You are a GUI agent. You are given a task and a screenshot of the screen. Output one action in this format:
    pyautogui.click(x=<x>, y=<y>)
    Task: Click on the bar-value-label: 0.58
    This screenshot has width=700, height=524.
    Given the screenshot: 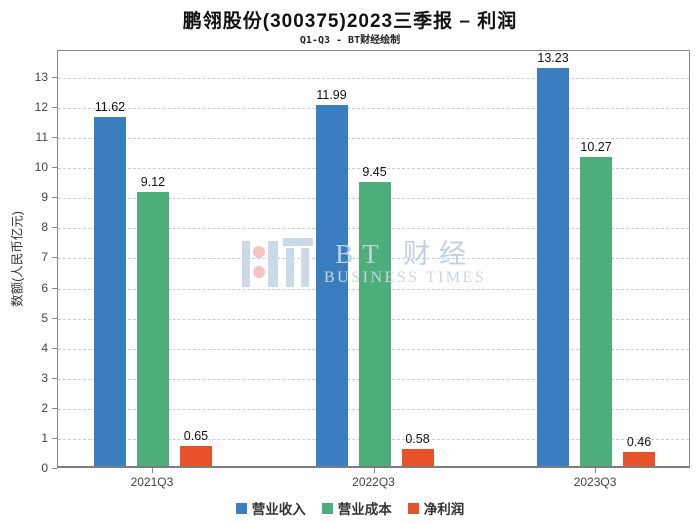 What is the action you would take?
    pyautogui.click(x=417, y=438)
    